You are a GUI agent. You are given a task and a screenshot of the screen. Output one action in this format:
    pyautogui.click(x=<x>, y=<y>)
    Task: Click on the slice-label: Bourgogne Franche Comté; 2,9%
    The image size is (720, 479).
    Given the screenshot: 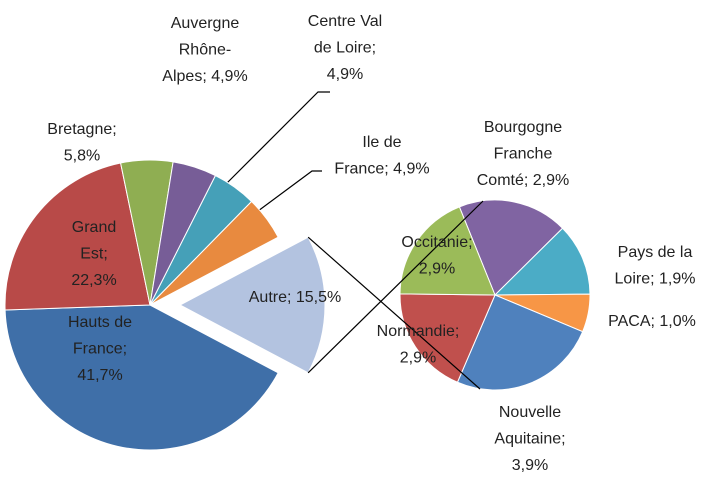 What is the action you would take?
    pyautogui.click(x=523, y=154)
    